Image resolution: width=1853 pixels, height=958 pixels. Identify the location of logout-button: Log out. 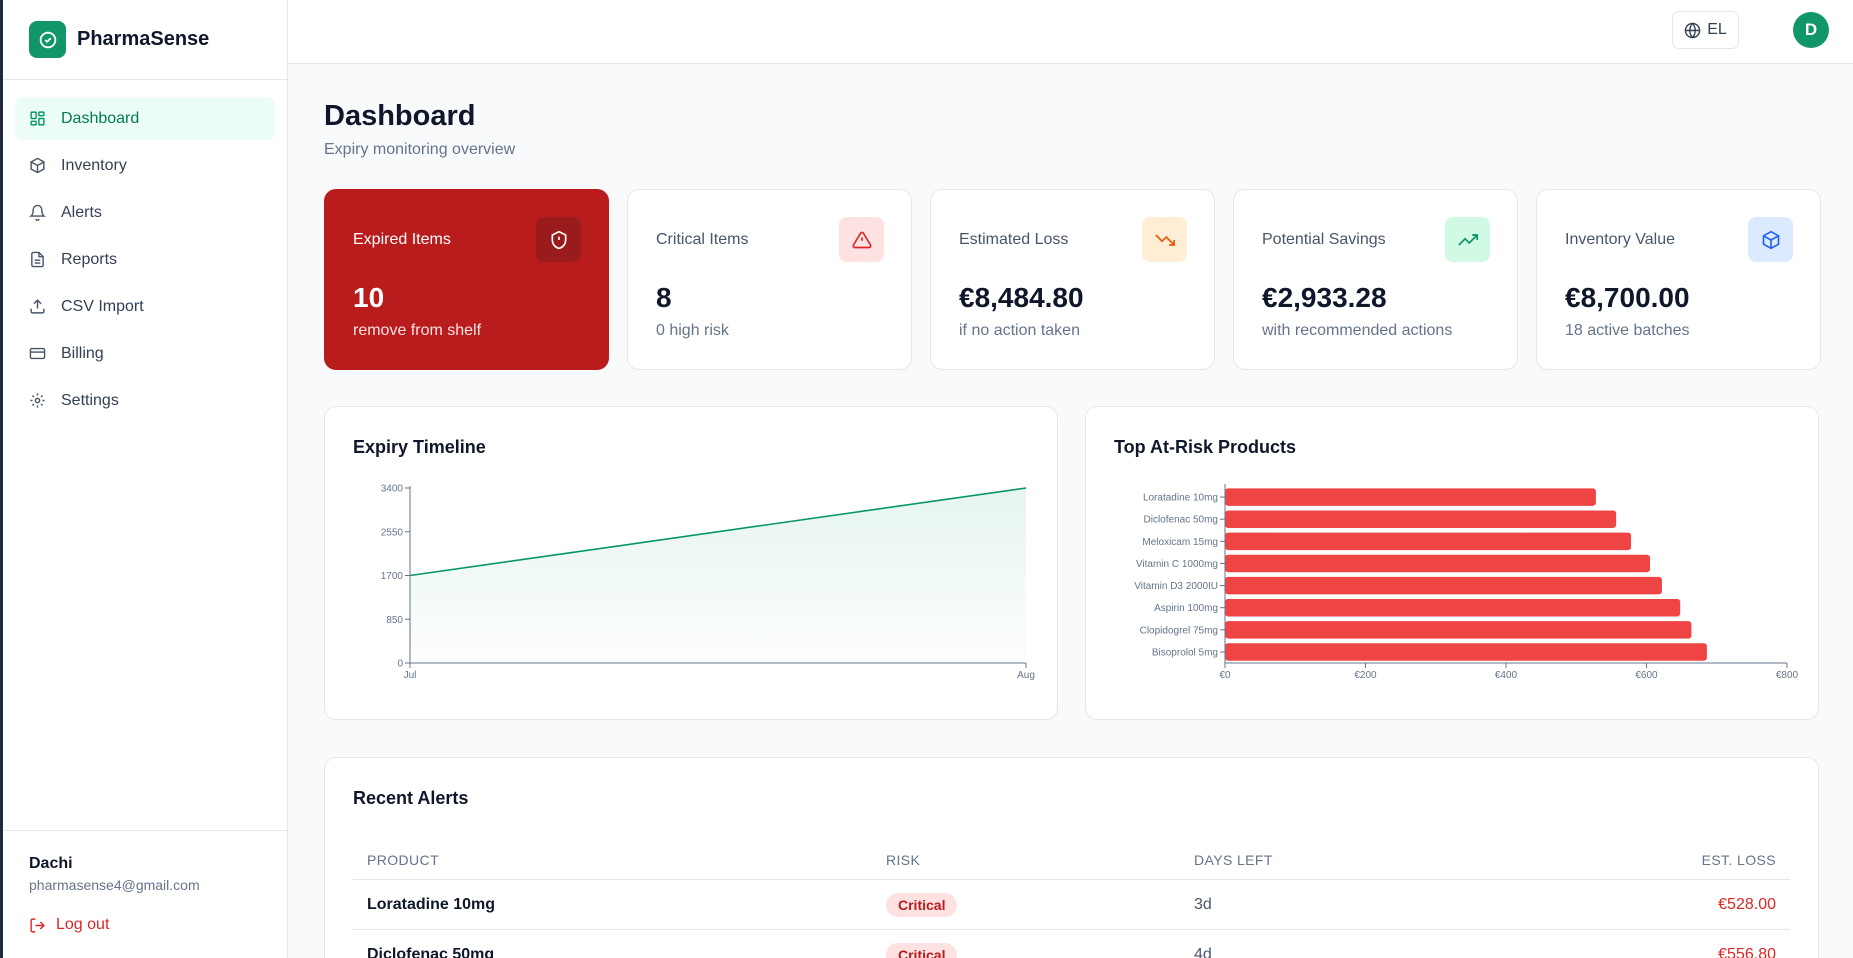
(158, 925).